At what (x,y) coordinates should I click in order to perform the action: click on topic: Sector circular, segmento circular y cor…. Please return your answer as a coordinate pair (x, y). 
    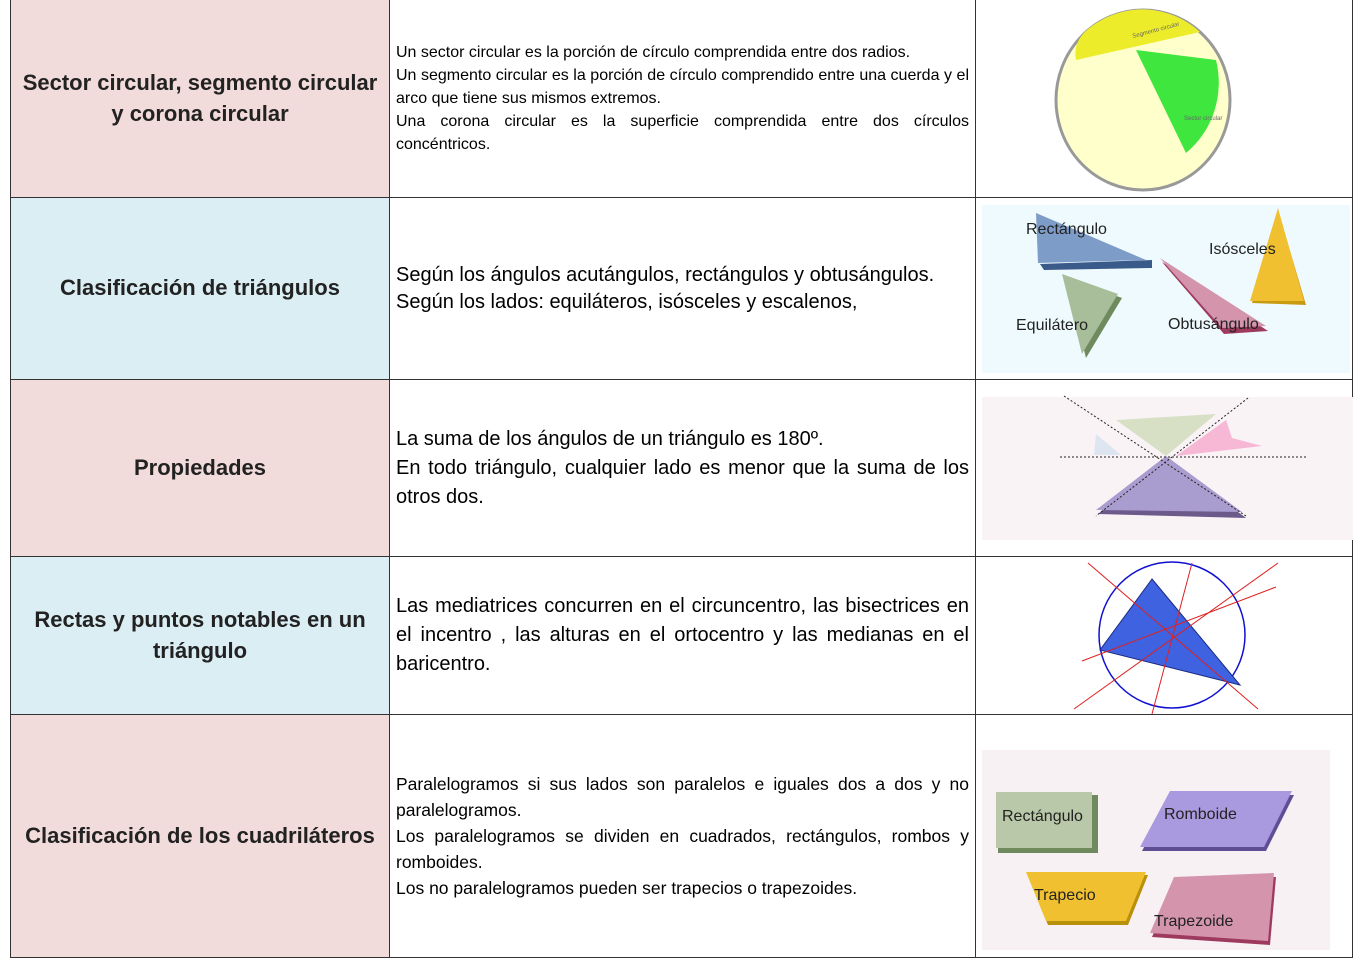
    Looking at the image, I should click on (200, 97).